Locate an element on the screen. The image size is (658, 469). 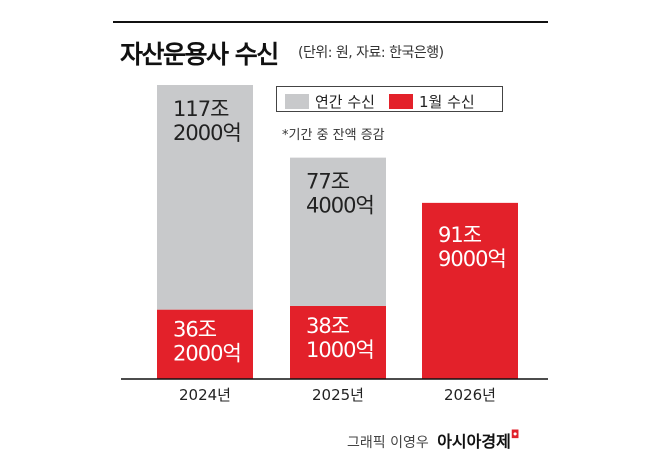
data-label-annual-2024년: 117조 2000억 is located at coordinates (207, 121).